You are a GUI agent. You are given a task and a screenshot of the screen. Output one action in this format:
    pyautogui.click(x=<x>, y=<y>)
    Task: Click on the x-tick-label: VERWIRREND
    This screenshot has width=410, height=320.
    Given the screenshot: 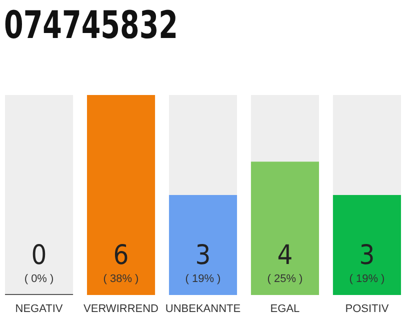 What is the action you would take?
    pyautogui.click(x=121, y=309)
    